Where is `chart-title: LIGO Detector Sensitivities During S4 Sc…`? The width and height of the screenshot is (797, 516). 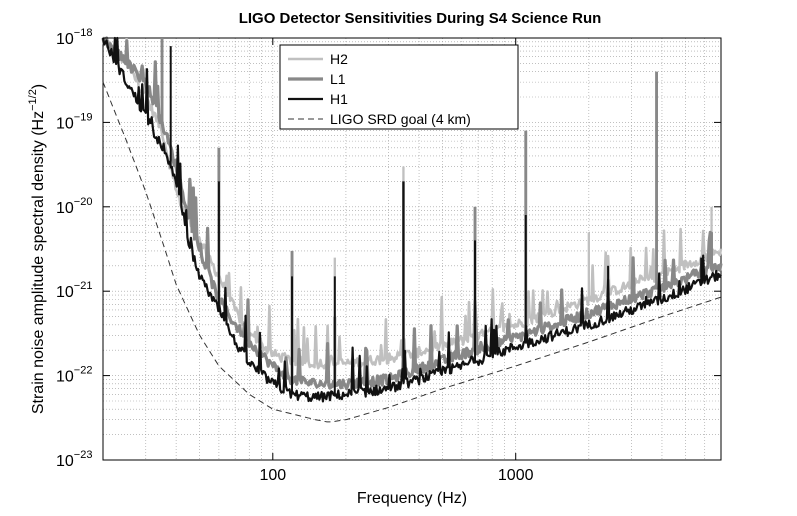
chart-title: LIGO Detector Sensitivities During S4 Sc… is located at coordinates (420, 18).